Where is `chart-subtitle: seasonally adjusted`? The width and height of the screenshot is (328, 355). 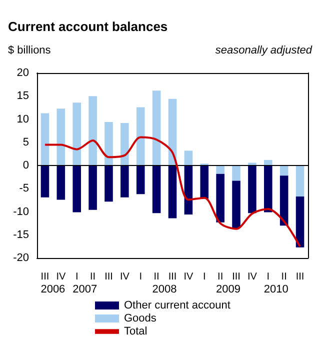
chart-subtitle: seasonally adjusted is located at coordinates (264, 50).